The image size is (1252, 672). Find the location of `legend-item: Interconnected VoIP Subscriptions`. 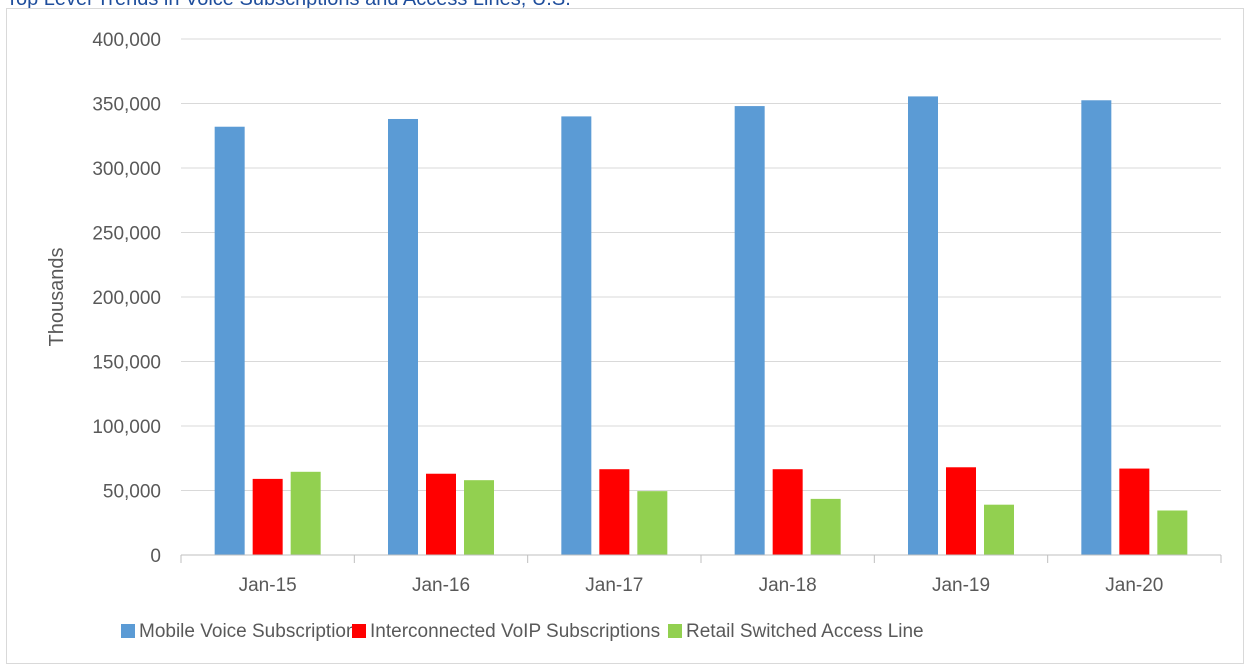

legend-item: Interconnected VoIP Subscriptions is located at coordinates (506, 631).